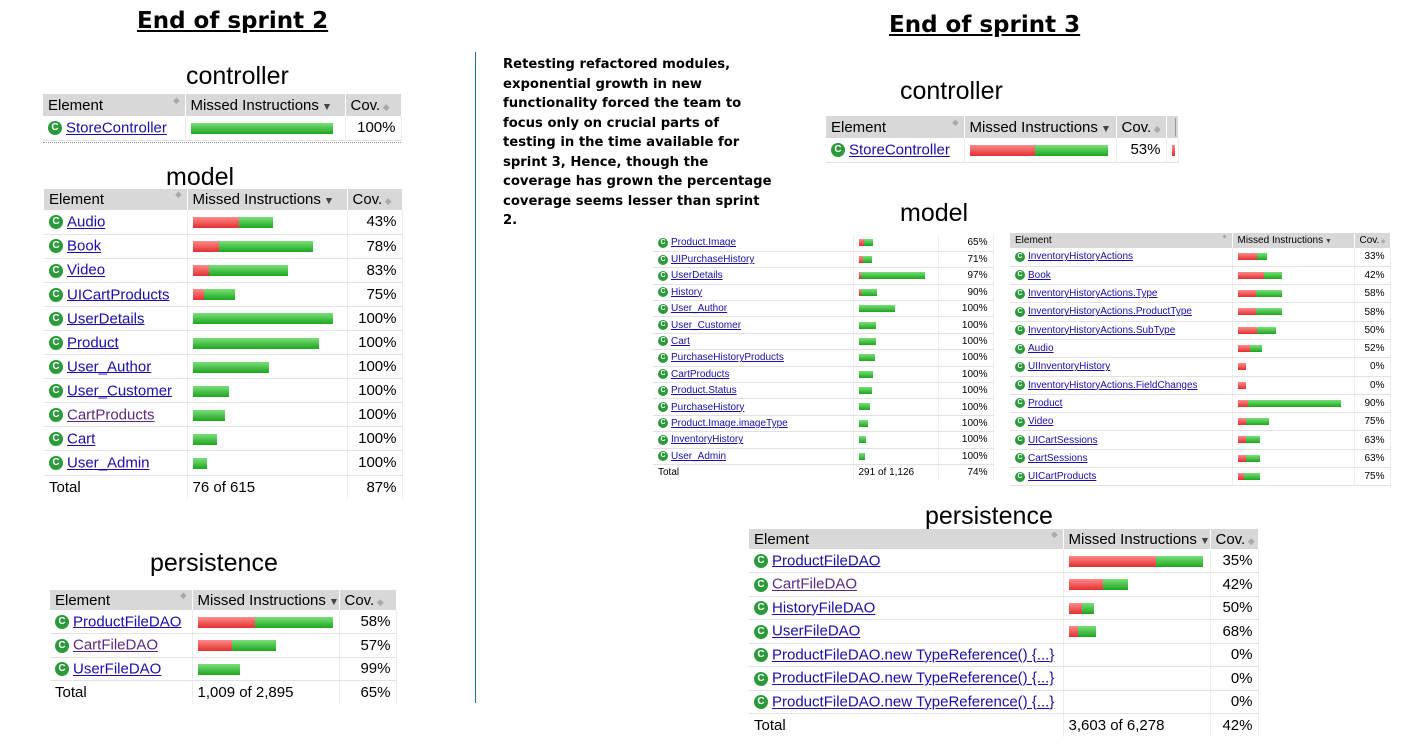 This screenshot has height=743, width=1407. Describe the element at coordinates (704, 243) in the screenshot. I see `element-link: Product.Image` at that location.